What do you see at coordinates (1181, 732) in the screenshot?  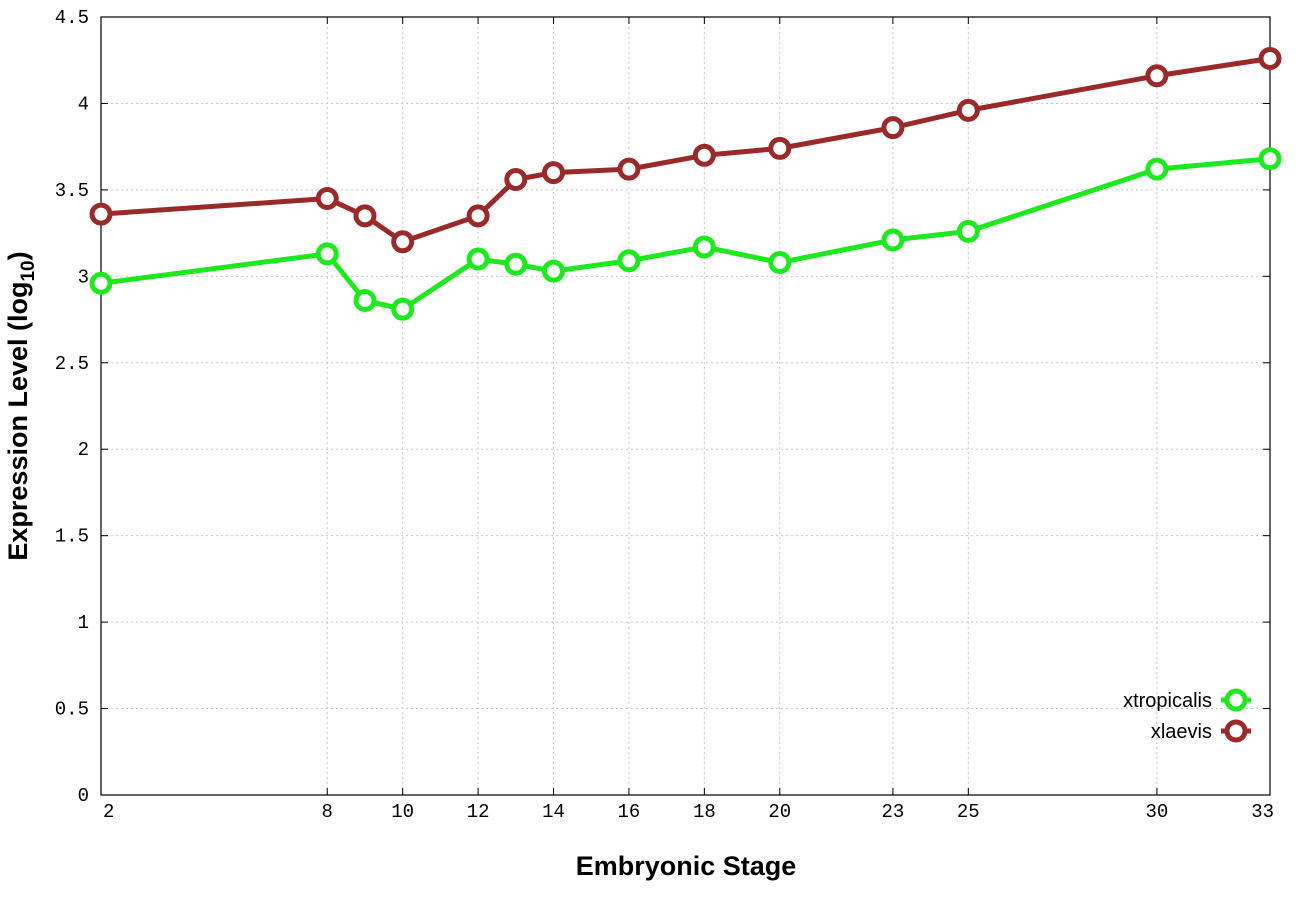 I see `legend-label-xlaevis: xlaevis` at bounding box center [1181, 732].